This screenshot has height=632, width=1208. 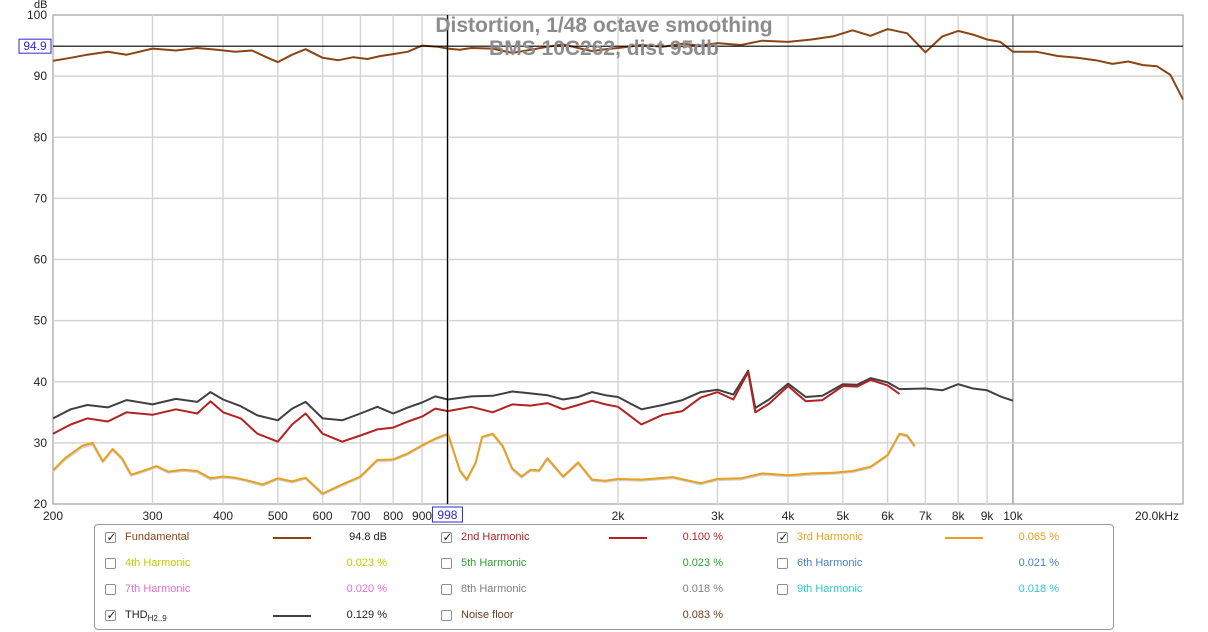 I want to click on legend-row: ✓ THDH2..9 0.129 % Noise floor 0.083 %, so click(x=604, y=616).